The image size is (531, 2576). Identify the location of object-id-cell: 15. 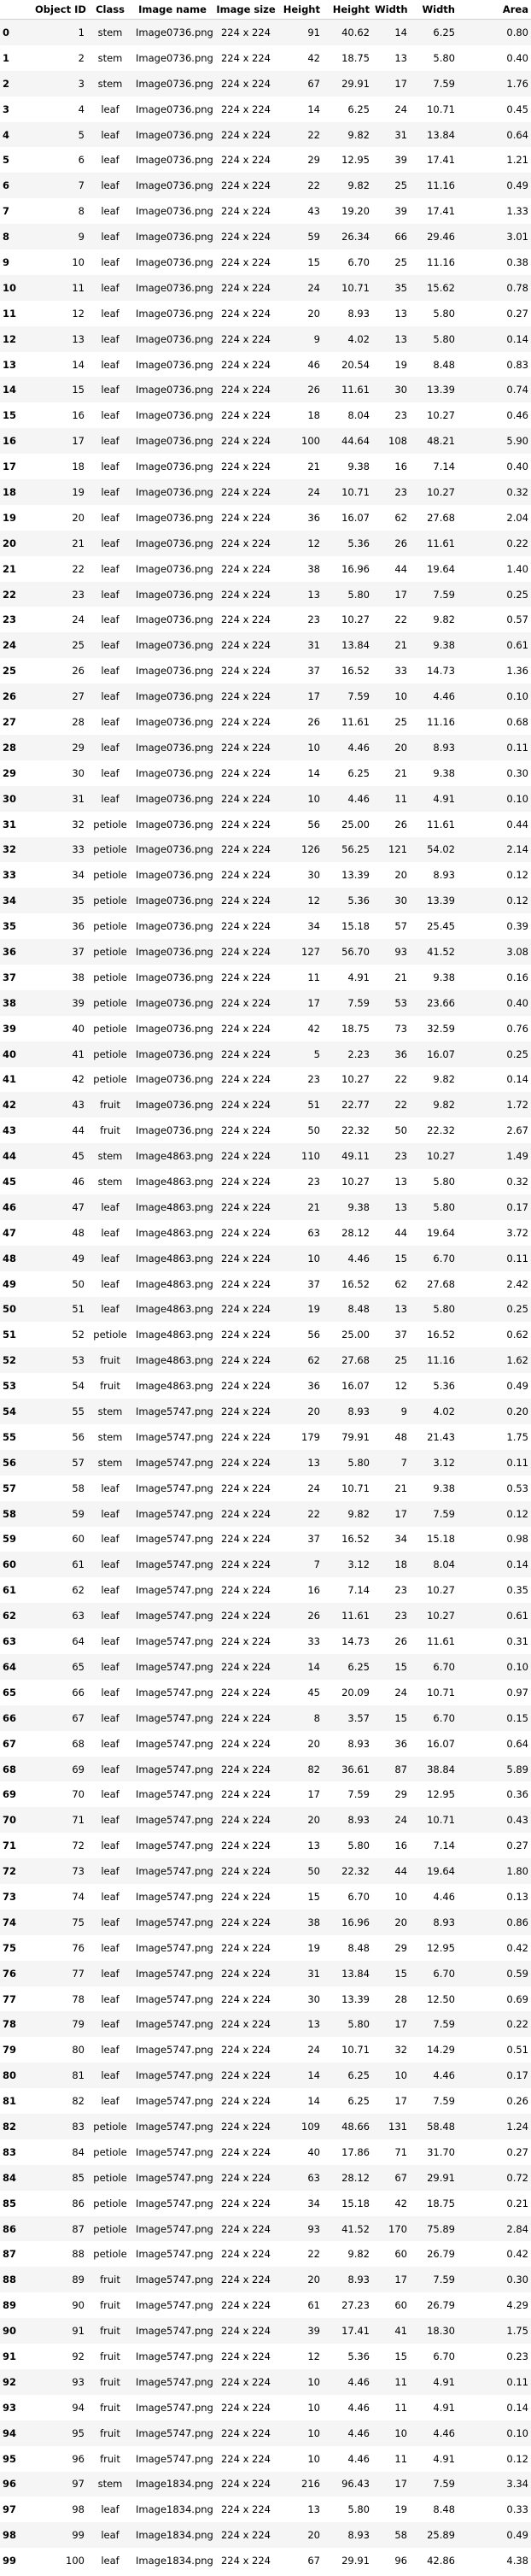
(78, 390).